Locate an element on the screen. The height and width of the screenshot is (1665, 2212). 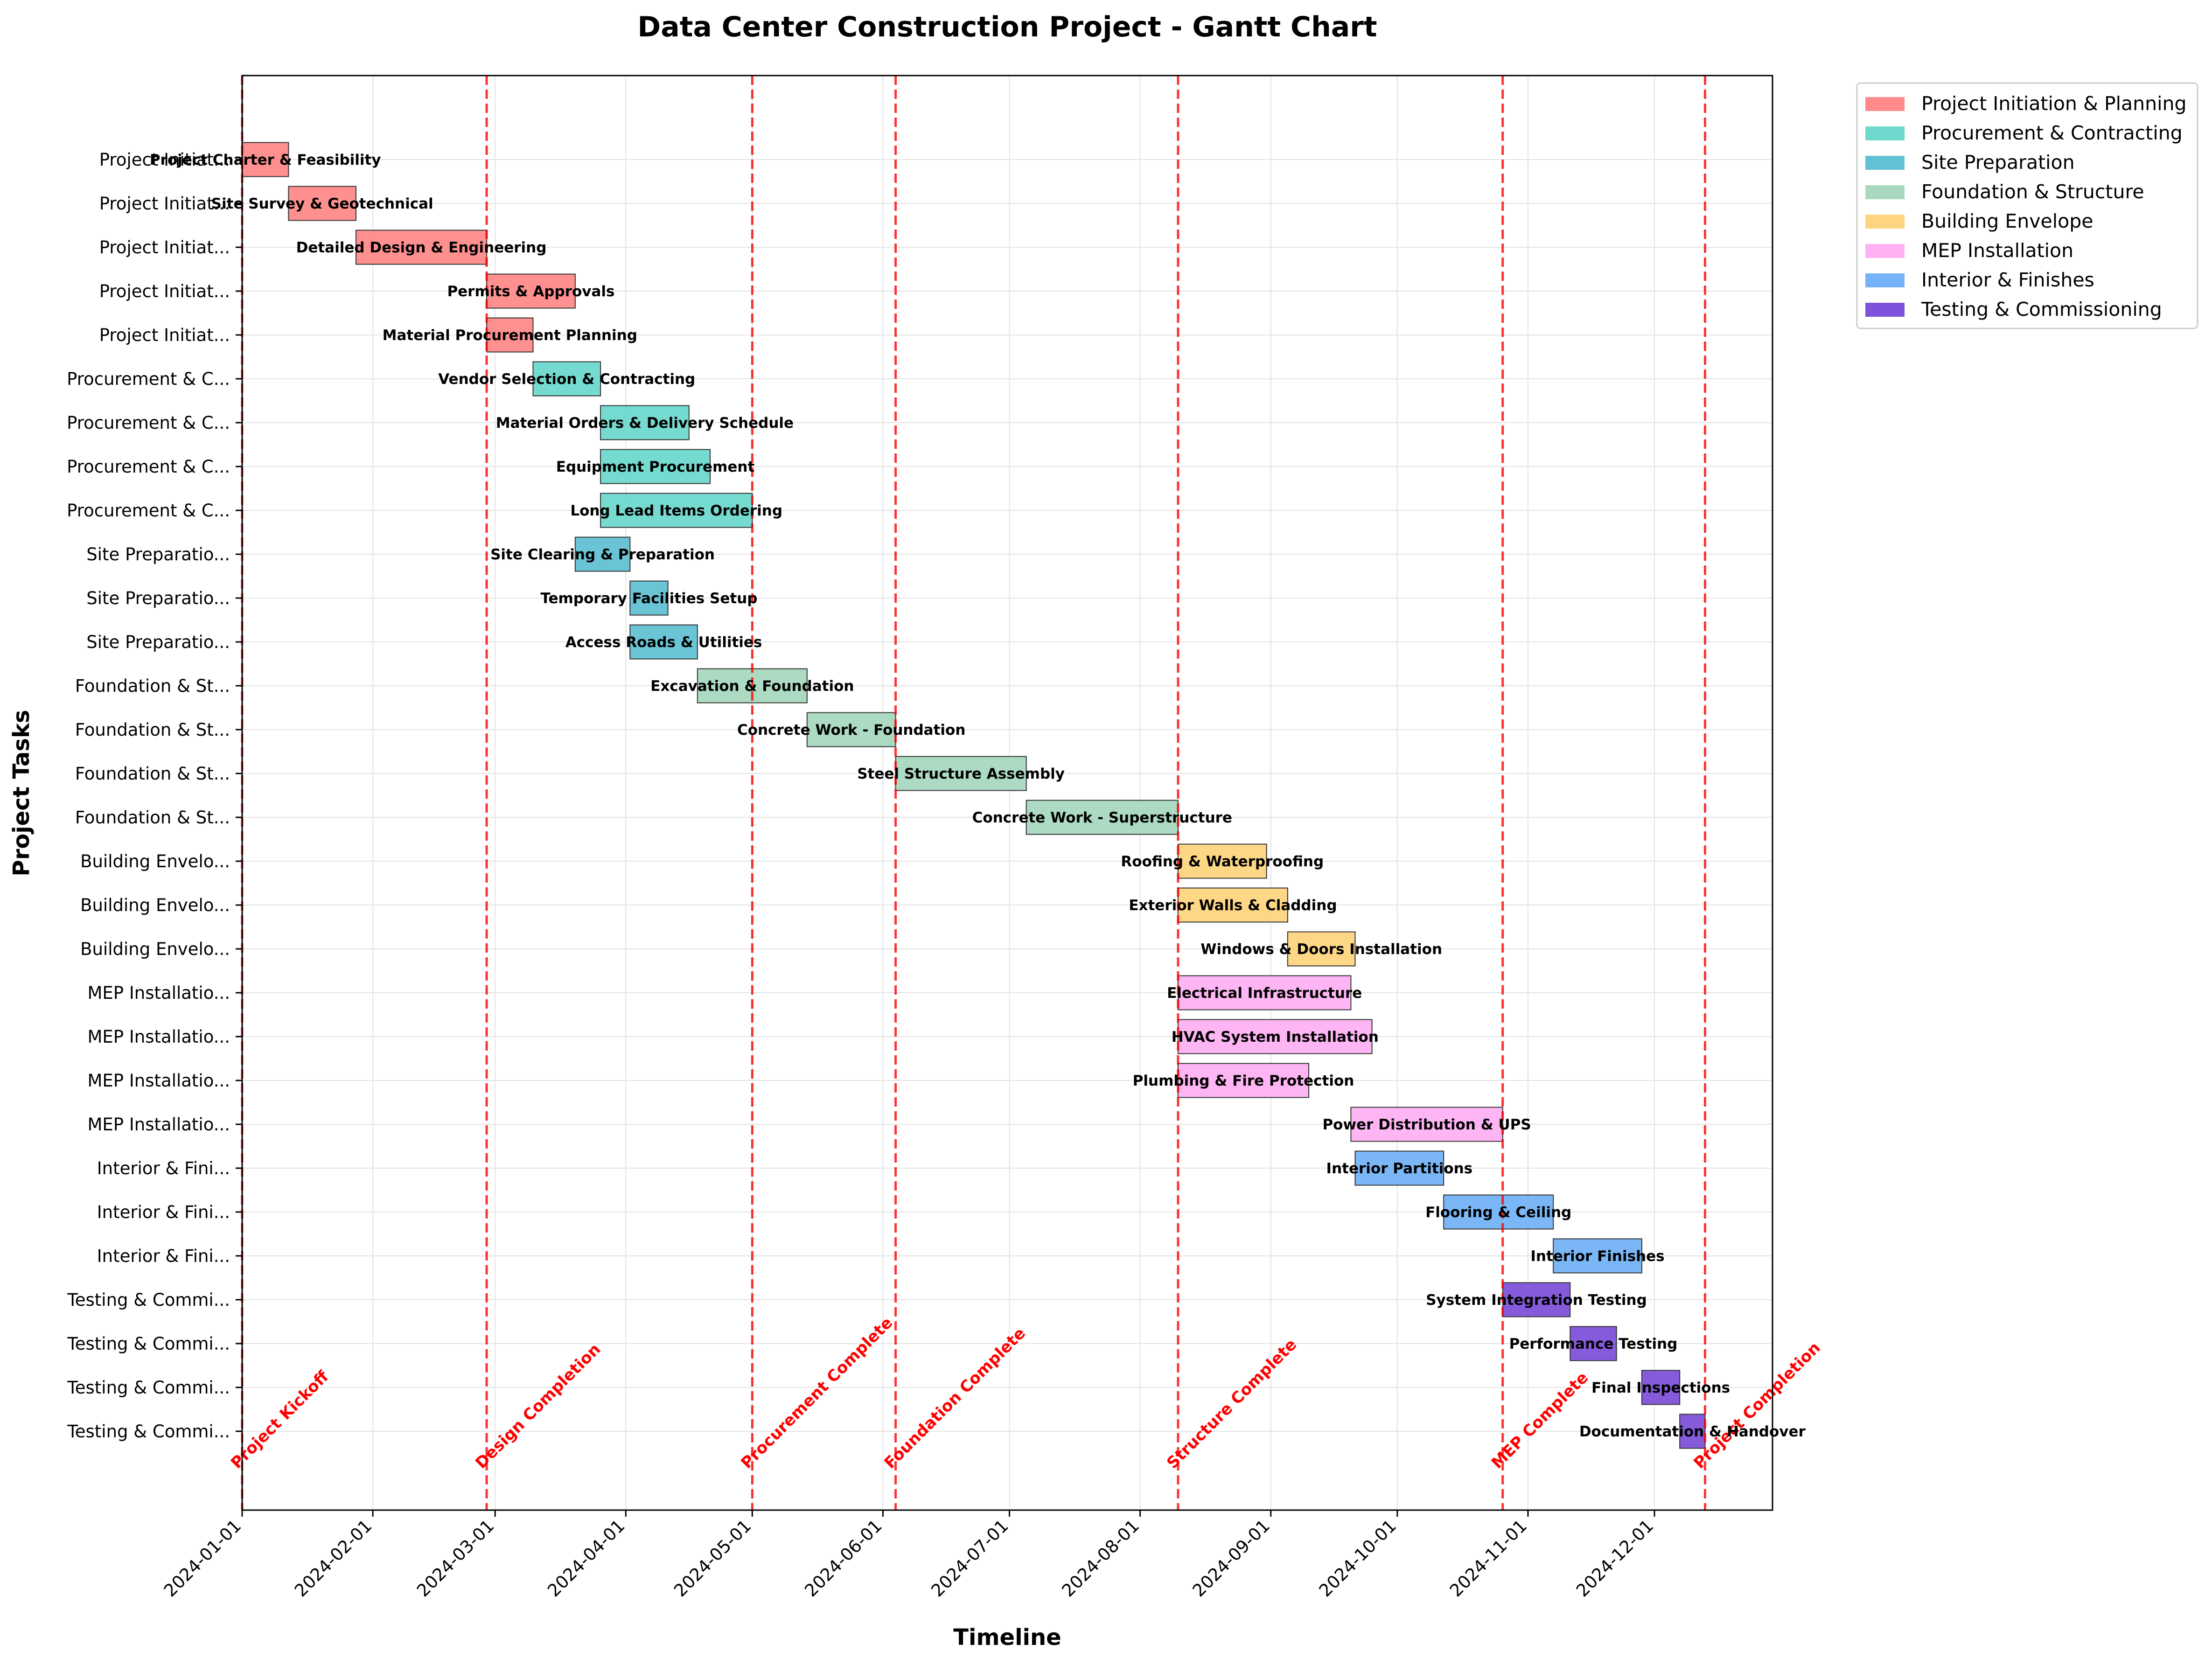
task-bar-label: Windows & Doors Installation is located at coordinates (1321, 950).